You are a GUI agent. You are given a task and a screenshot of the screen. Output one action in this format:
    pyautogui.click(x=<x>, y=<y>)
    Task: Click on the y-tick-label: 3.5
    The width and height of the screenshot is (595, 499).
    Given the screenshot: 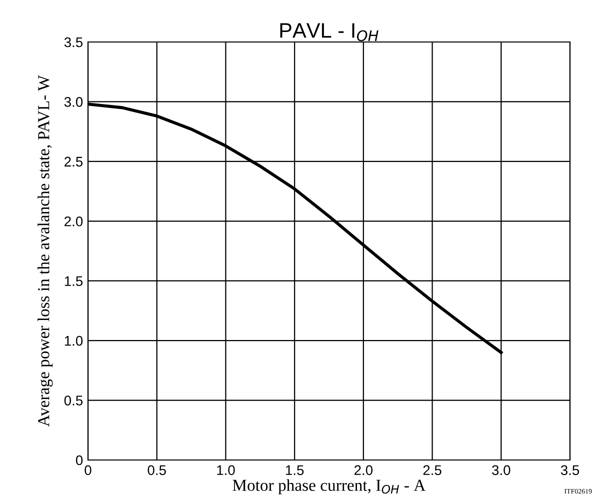 What is the action you would take?
    pyautogui.click(x=73, y=42)
    